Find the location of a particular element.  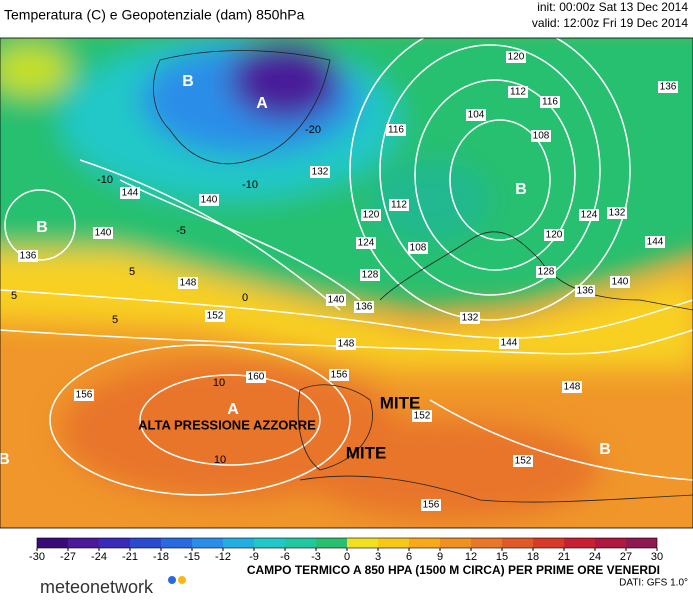

pressure-center: B is located at coordinates (5, 459).